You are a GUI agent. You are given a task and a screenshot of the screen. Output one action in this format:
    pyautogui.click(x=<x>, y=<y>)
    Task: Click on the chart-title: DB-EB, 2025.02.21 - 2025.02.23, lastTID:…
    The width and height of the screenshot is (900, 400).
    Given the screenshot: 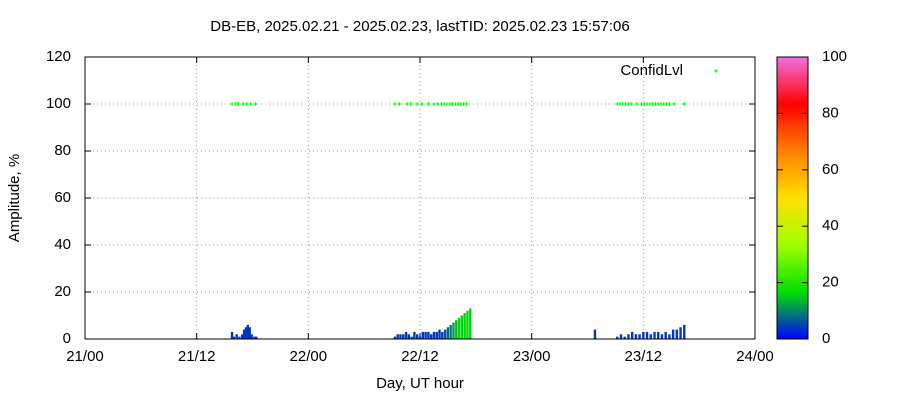 What is the action you would take?
    pyautogui.click(x=419, y=26)
    